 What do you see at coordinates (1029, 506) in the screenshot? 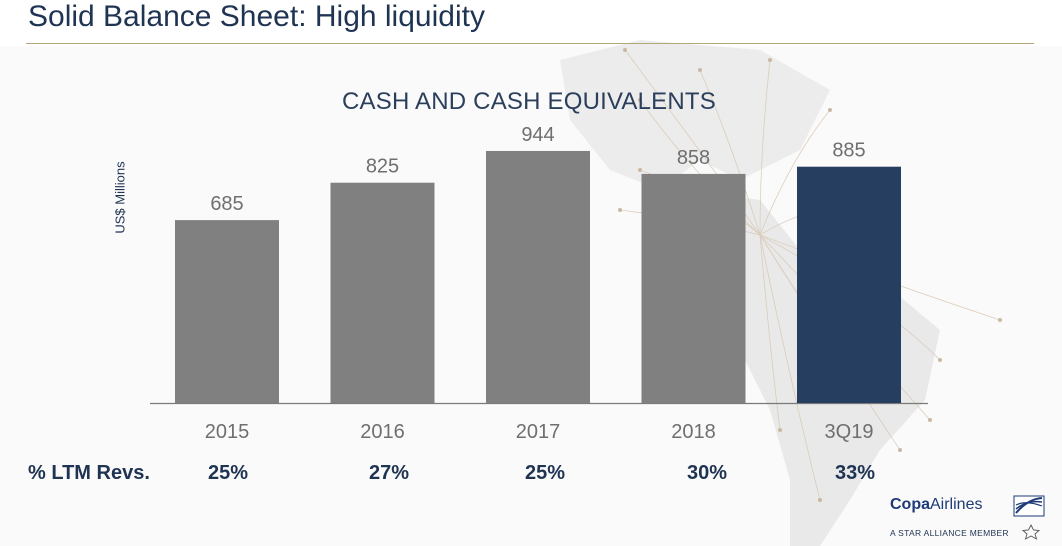
I see `copa-wing-icon` at bounding box center [1029, 506].